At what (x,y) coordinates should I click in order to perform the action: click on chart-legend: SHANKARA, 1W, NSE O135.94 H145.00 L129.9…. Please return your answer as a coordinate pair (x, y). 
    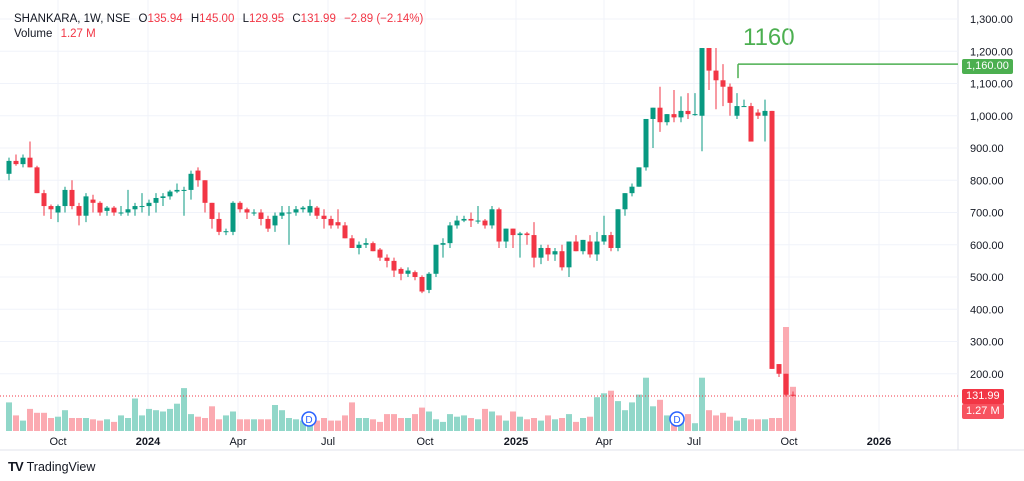
    Looking at the image, I should click on (218, 27).